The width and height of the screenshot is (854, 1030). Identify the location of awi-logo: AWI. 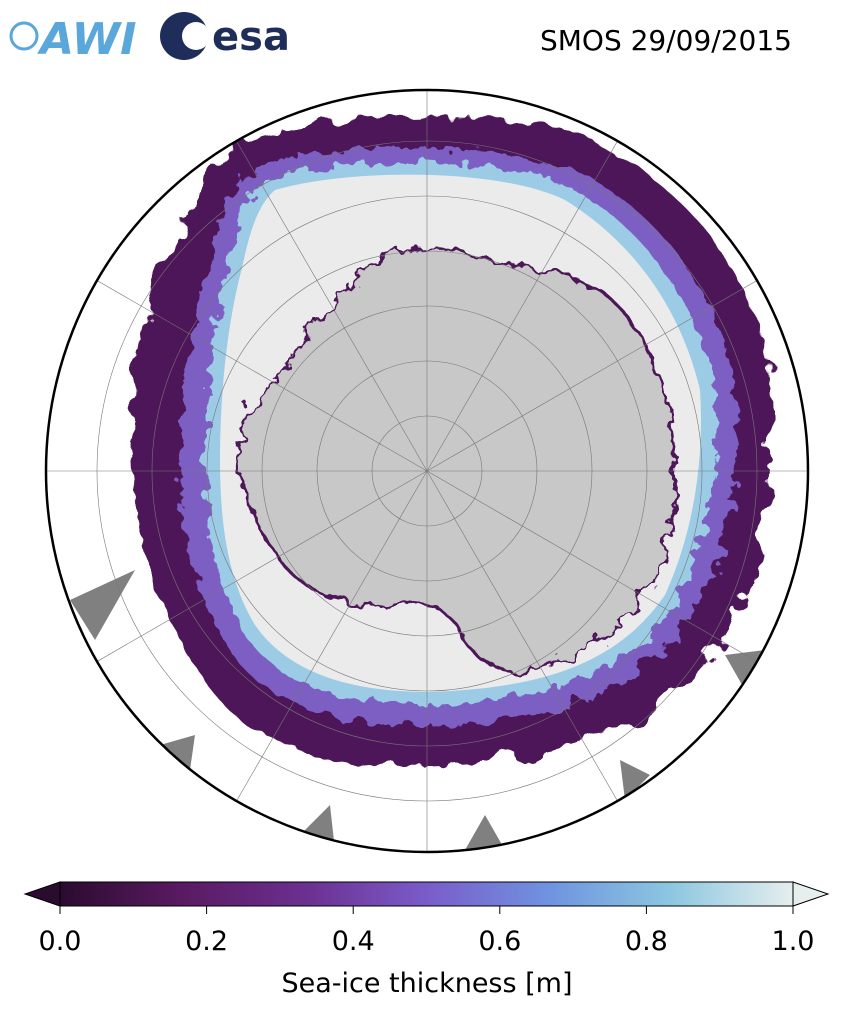
(73, 39).